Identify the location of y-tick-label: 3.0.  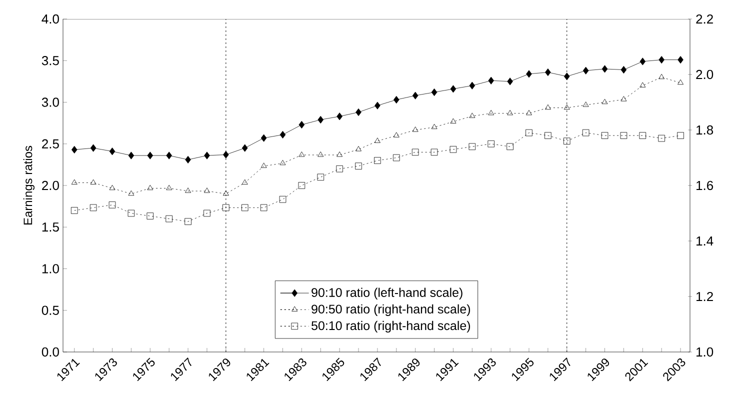
(50, 102).